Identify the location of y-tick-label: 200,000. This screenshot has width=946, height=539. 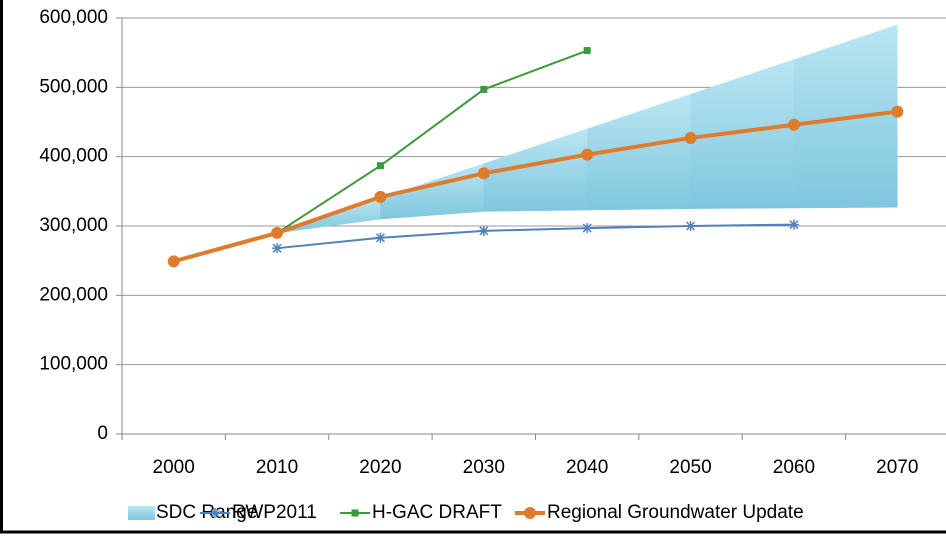
(73, 294).